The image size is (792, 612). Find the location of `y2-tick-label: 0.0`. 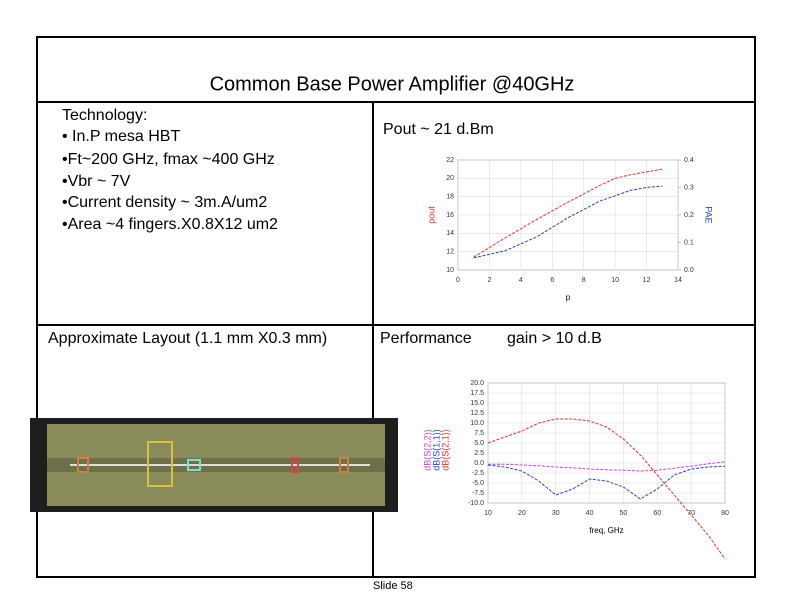

y2-tick-label: 0.0 is located at coordinates (689, 270).